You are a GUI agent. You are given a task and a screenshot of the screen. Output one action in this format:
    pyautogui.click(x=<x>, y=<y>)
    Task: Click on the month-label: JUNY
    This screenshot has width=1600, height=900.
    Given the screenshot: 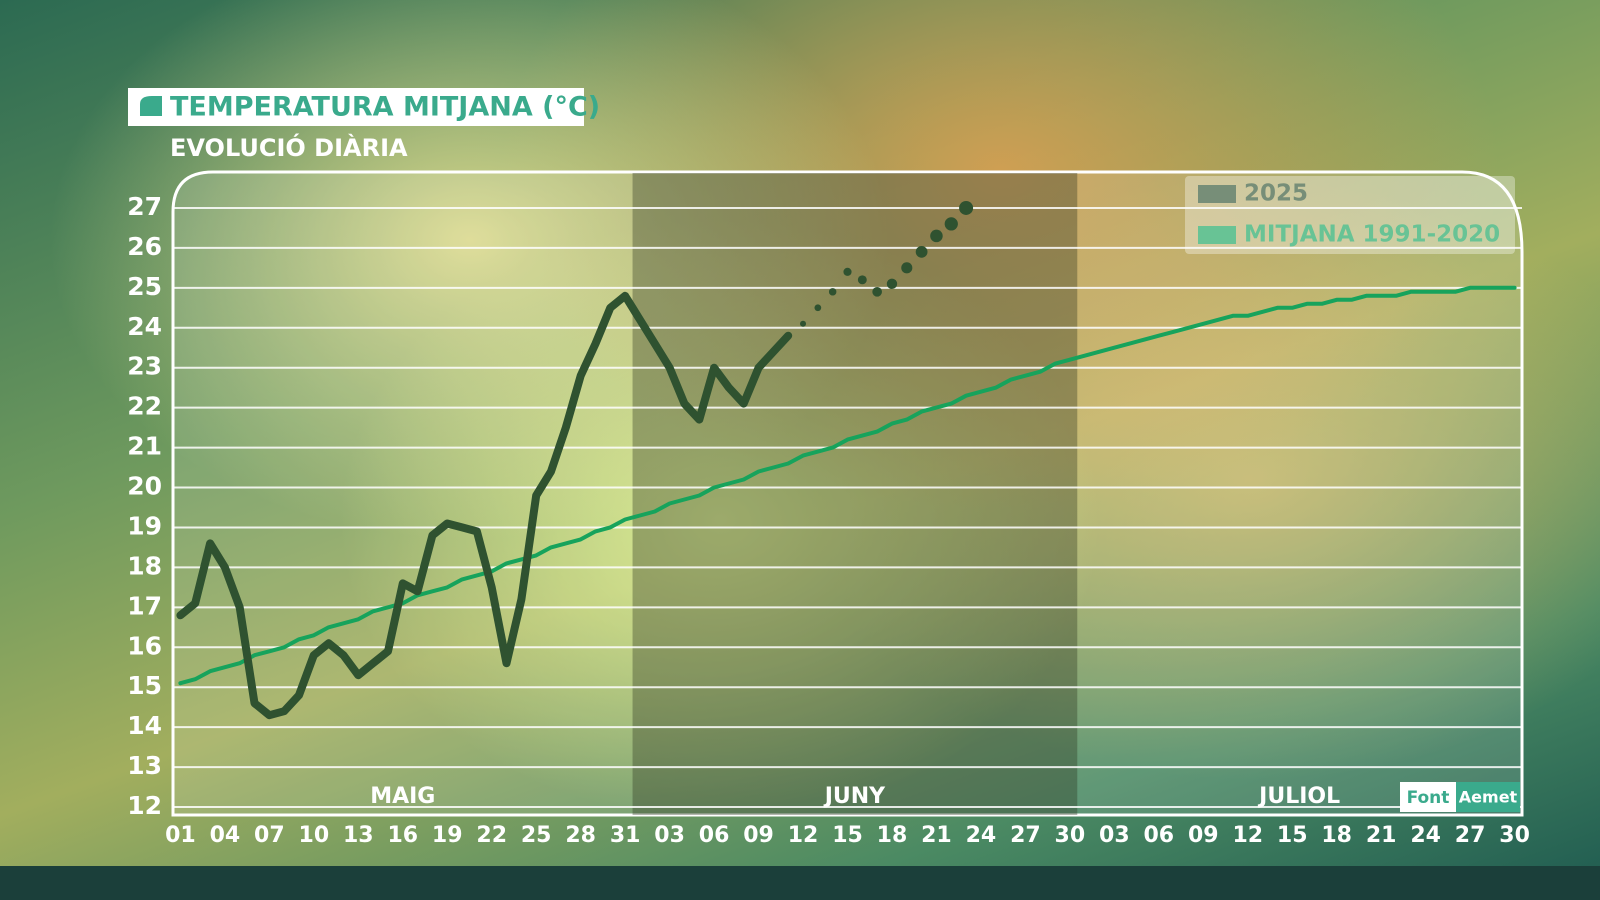 What is the action you would take?
    pyautogui.click(x=854, y=796)
    